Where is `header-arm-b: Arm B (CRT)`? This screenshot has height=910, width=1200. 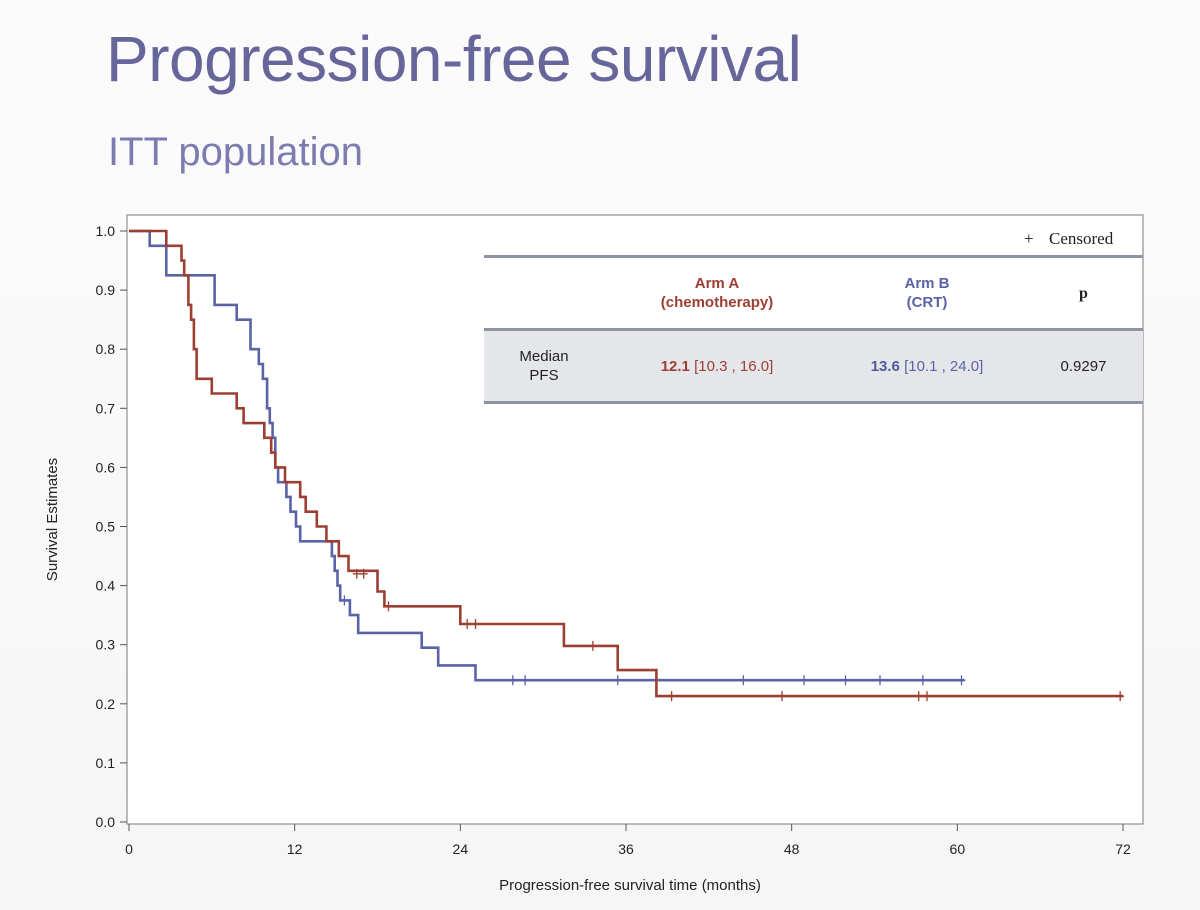
header-arm-b: Arm B (CRT) is located at coordinates (927, 293).